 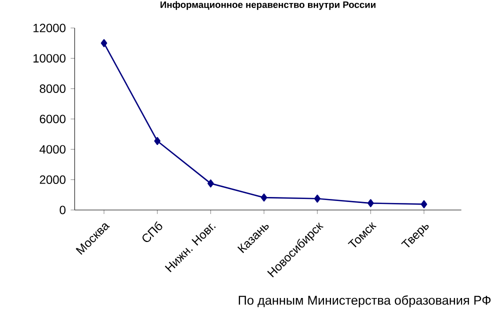 I want to click on y-tick-label: 8000, so click(x=53, y=88).